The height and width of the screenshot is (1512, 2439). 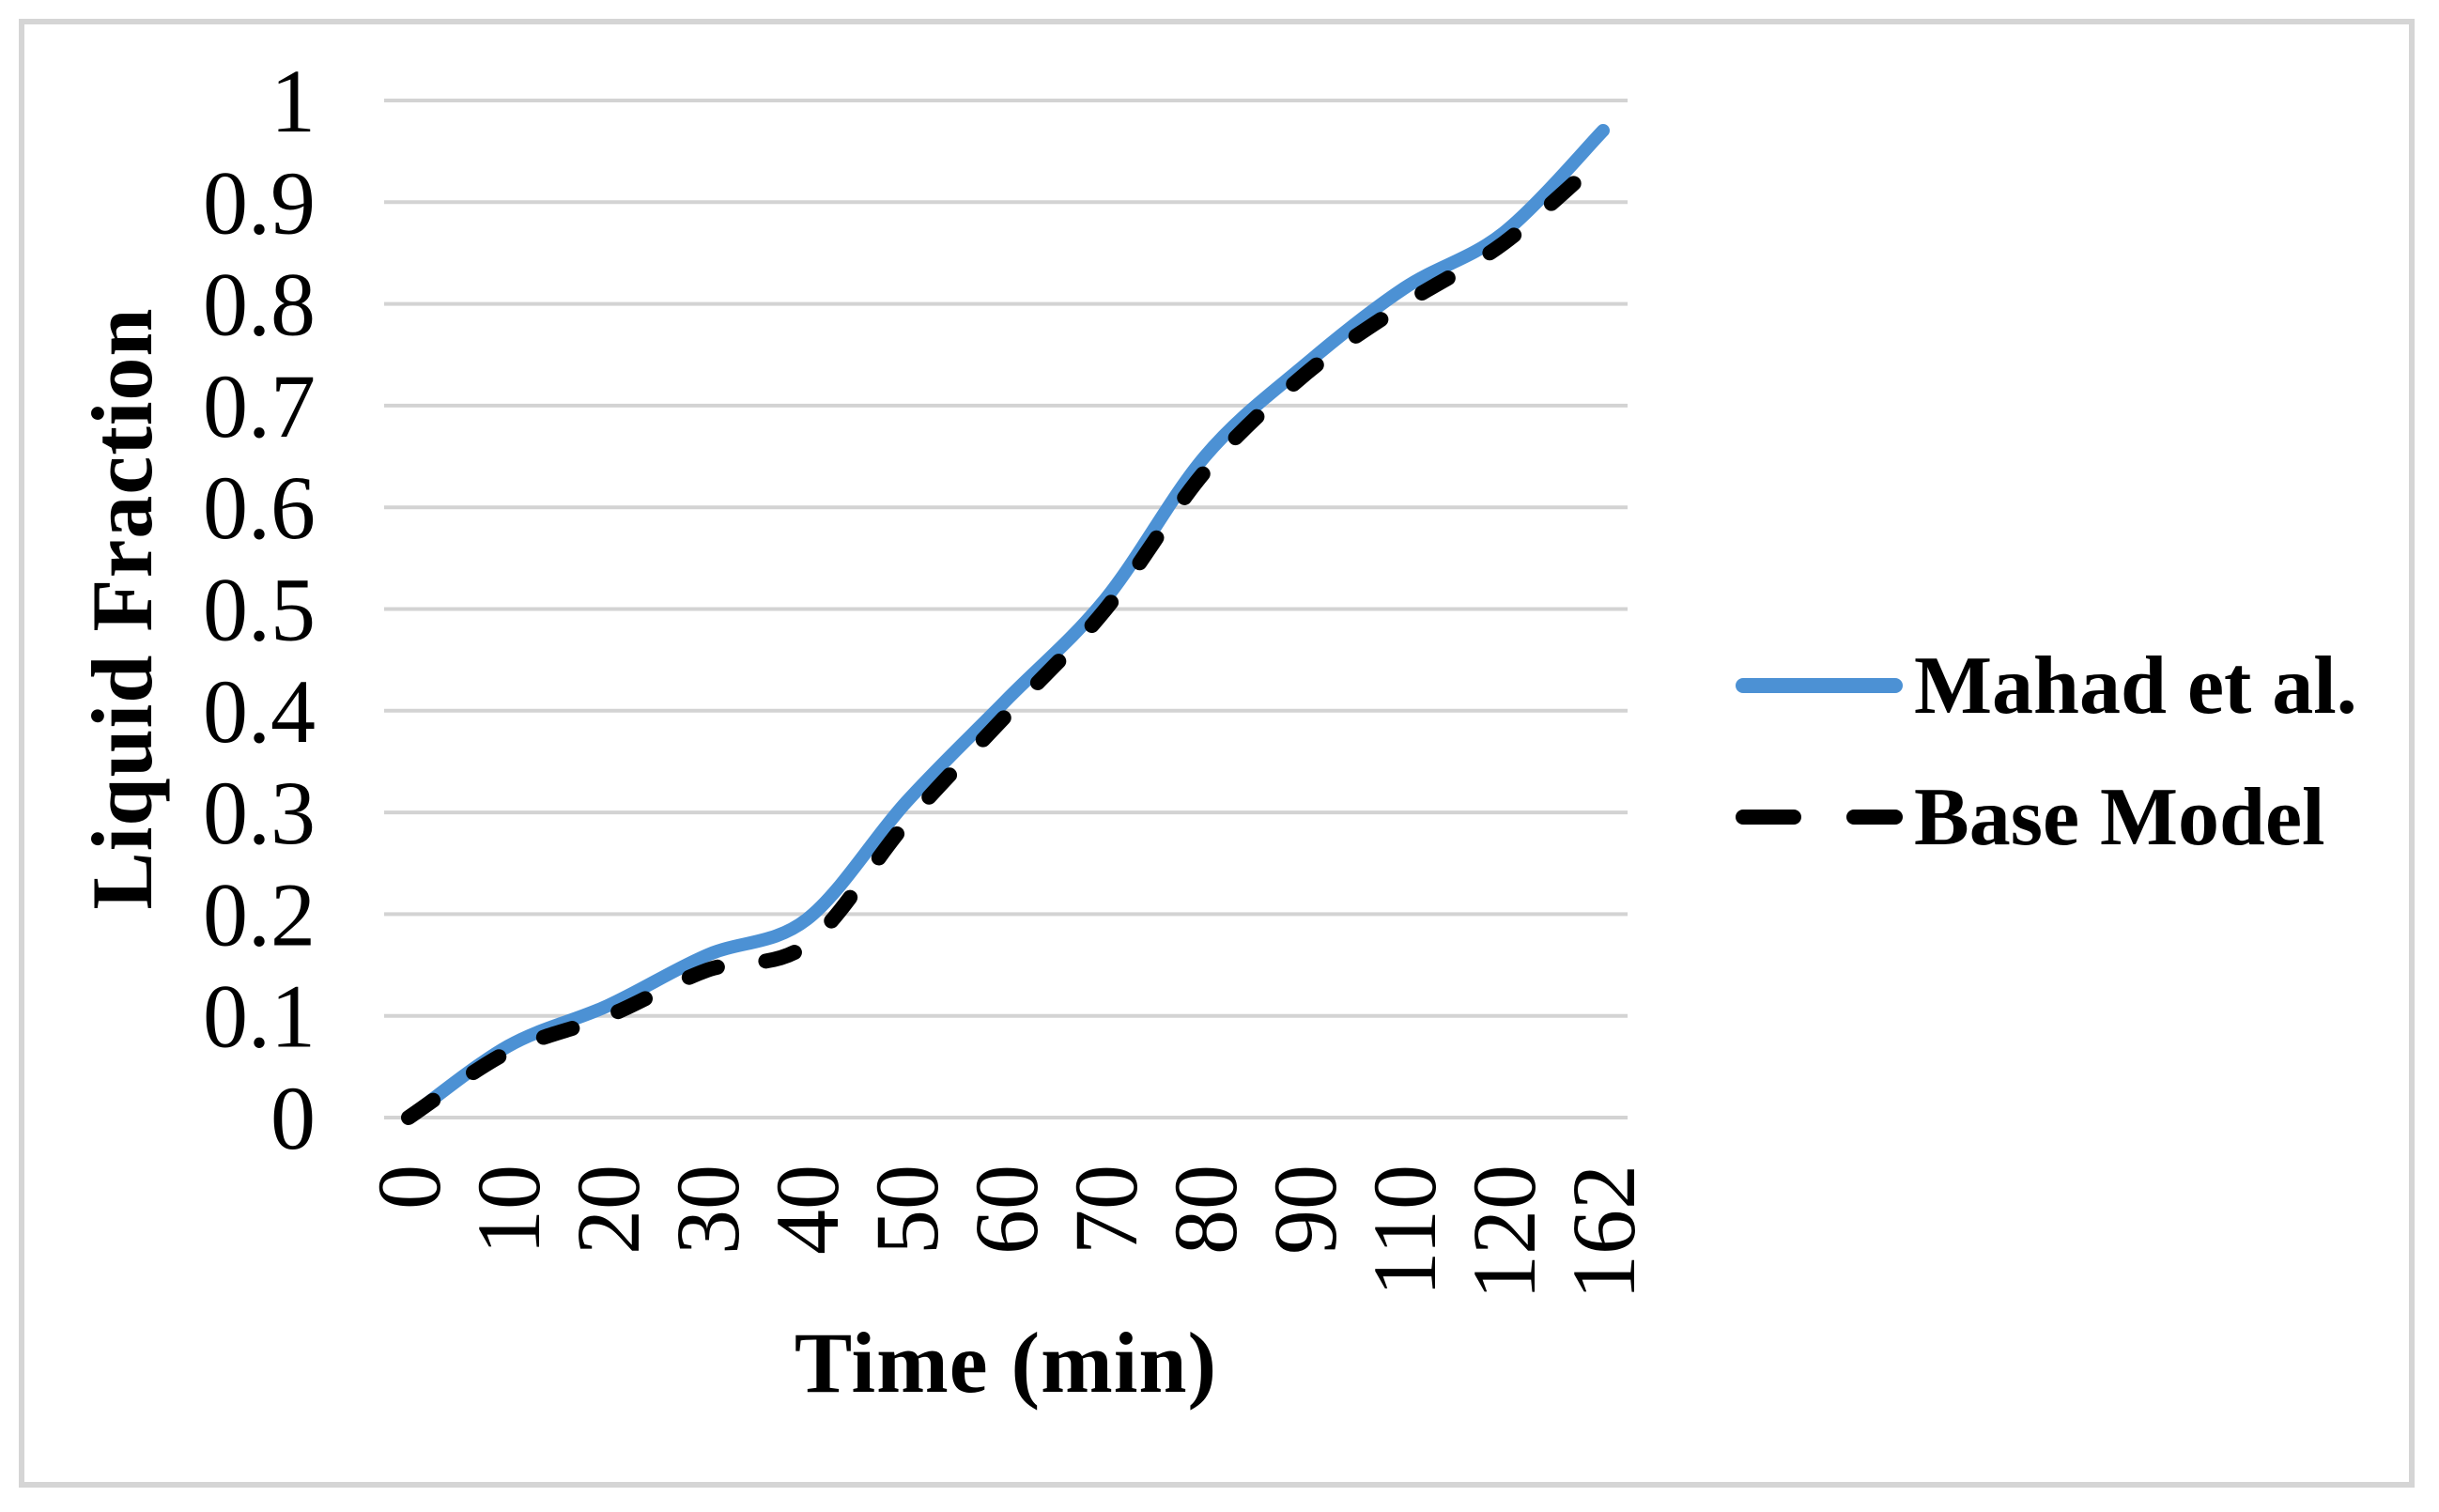 I want to click on y-tick-label: 0.5, so click(x=260, y=610).